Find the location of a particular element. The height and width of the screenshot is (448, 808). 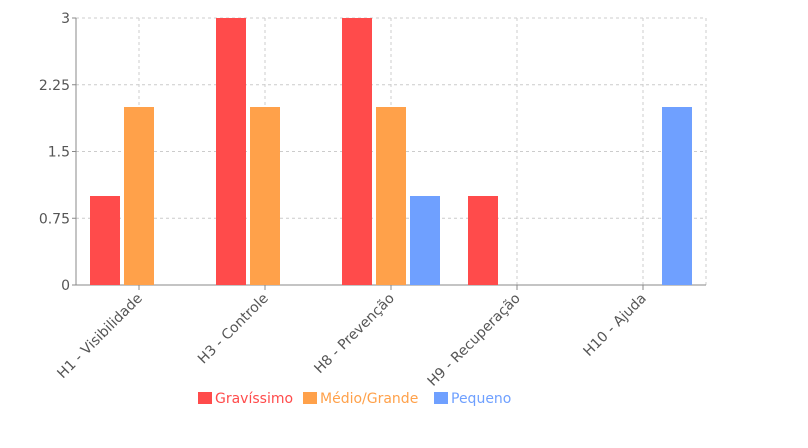

y-tick-label: 1.5 is located at coordinates (59, 153).